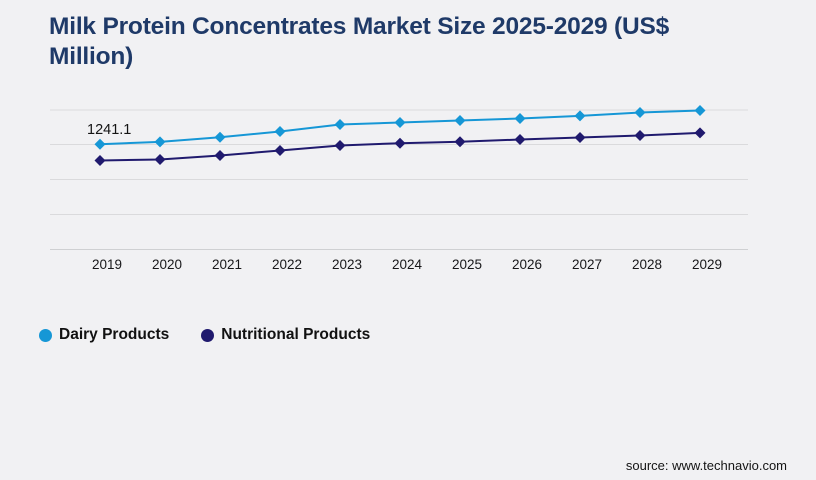  I want to click on x-axis-tick-label: 2025, so click(467, 264).